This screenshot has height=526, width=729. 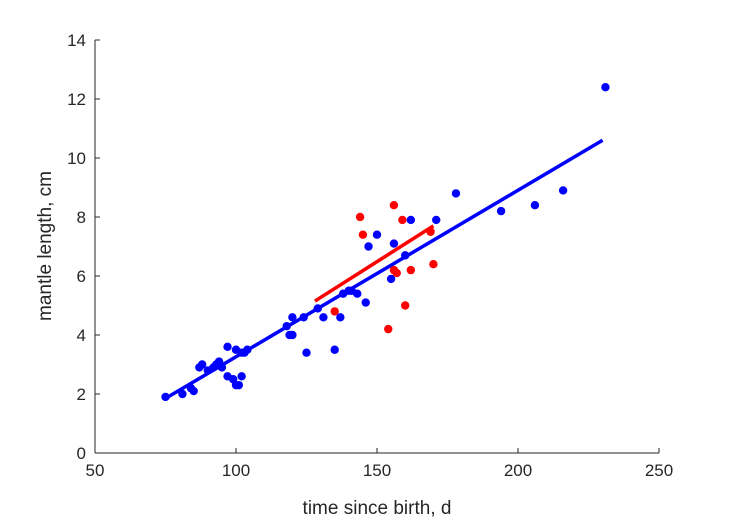 What do you see at coordinates (45, 246) in the screenshot?
I see `y-axis-label: mantle length, cm` at bounding box center [45, 246].